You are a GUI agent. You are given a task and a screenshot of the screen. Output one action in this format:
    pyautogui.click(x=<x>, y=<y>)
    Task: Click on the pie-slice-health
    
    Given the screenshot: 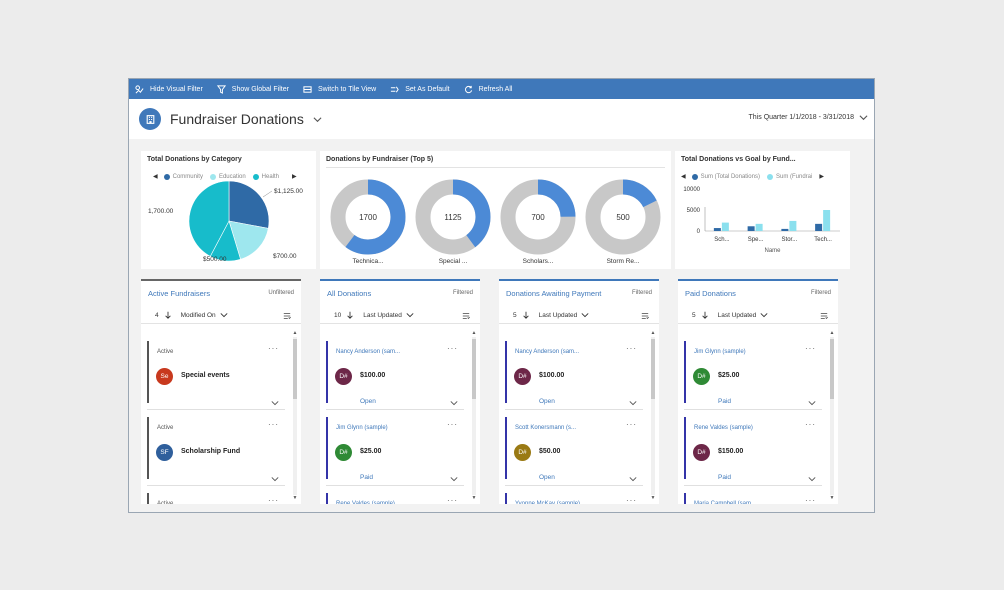 What is the action you would take?
    pyautogui.click(x=209, y=218)
    